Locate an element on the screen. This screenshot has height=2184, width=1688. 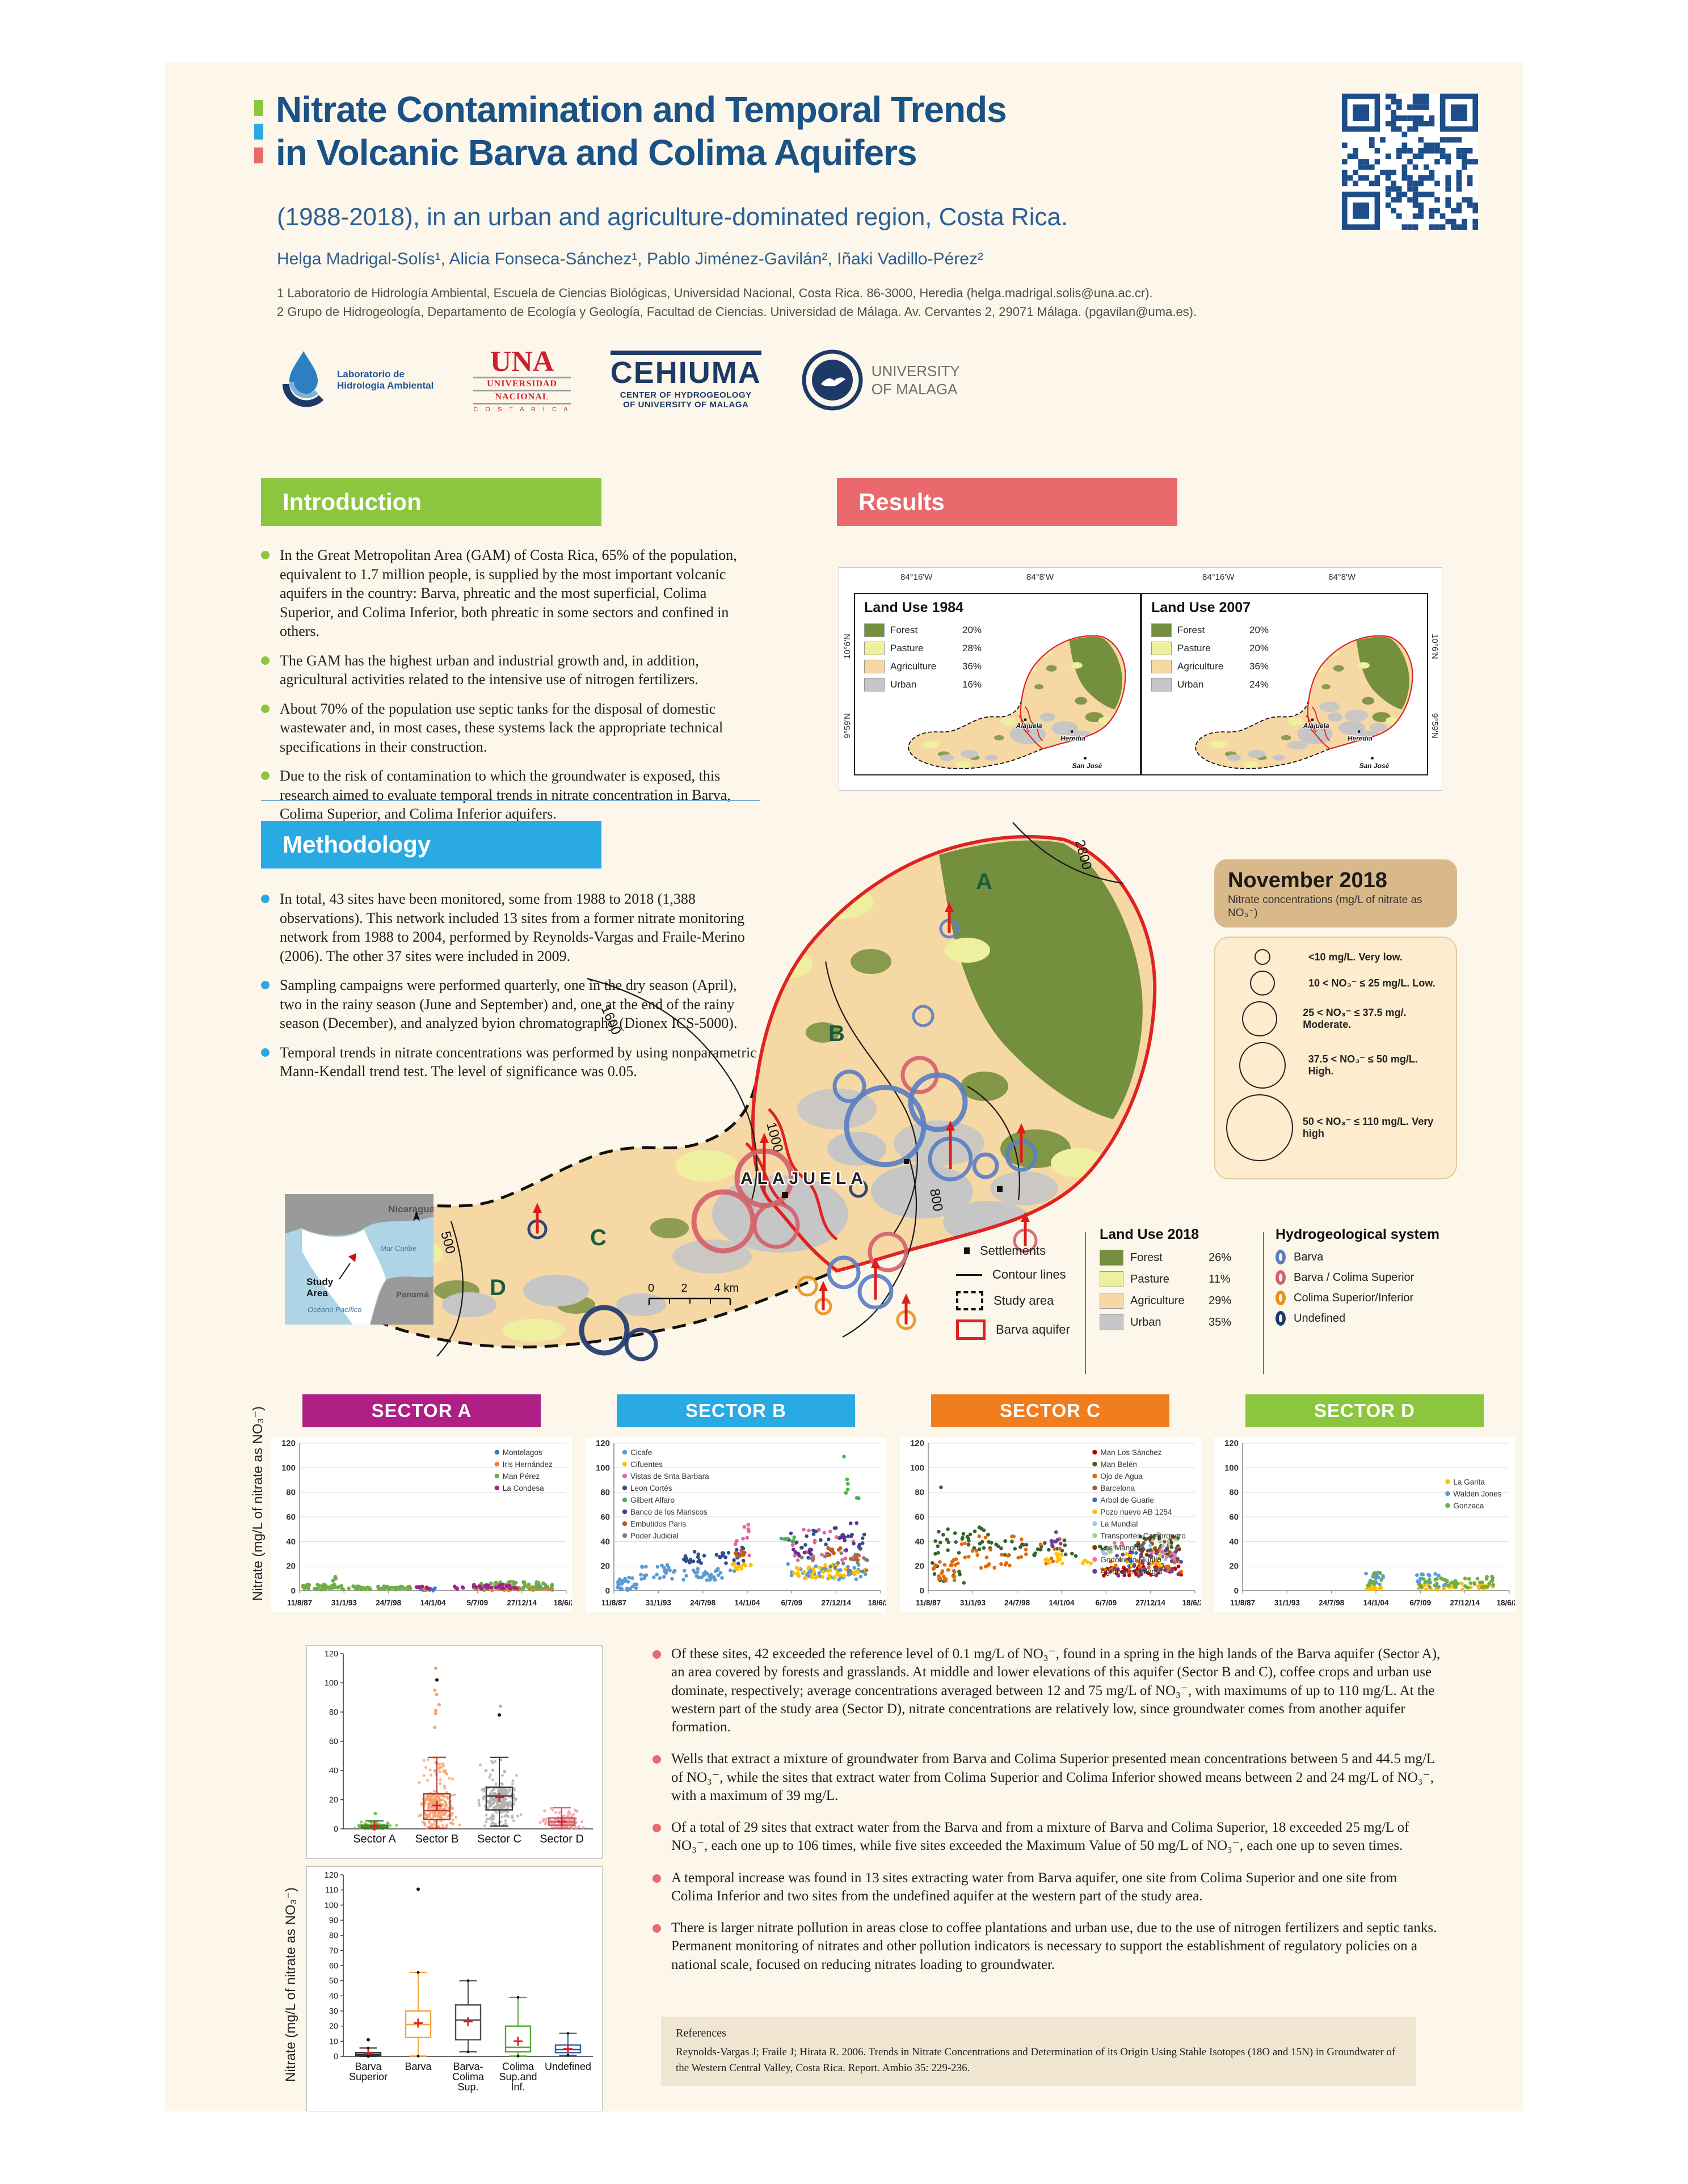
map-legend-row: Study area is located at coordinates (1013, 1300).